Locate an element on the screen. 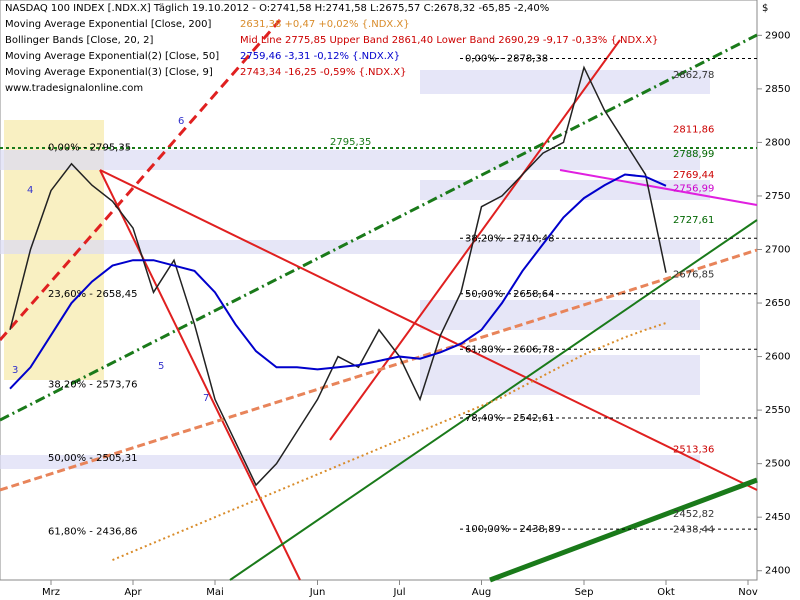  level-label: 50,00% - 2505,31 is located at coordinates (92, 458).